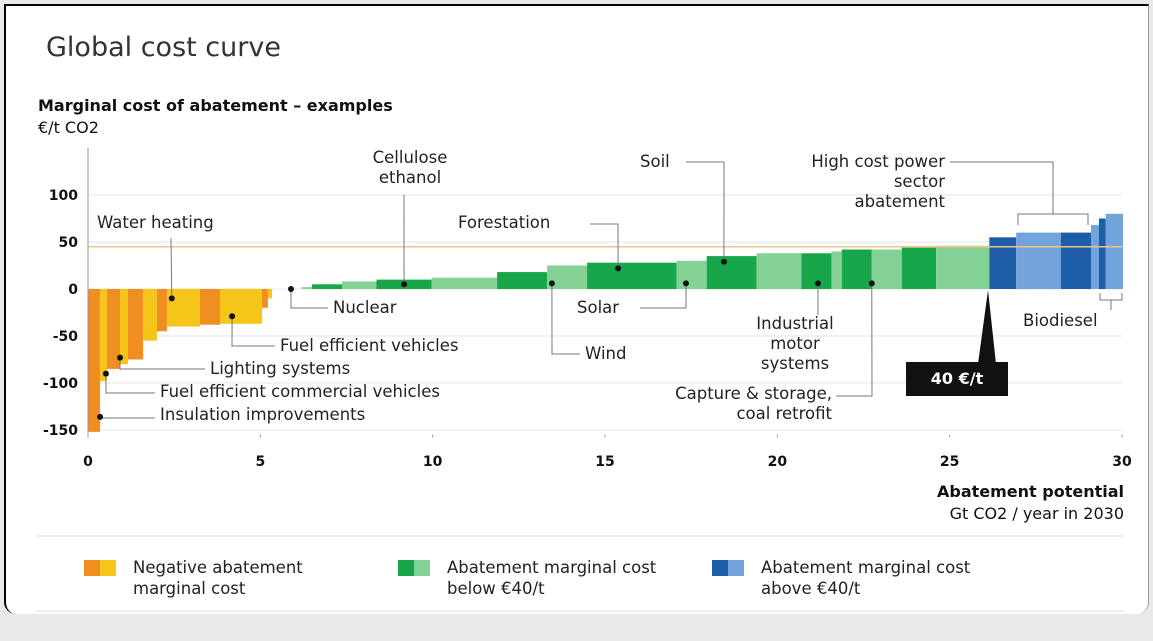 This screenshot has width=1153, height=641. Describe the element at coordinates (753, 403) in the screenshot. I see `annotation-label: Capture & storage, coal retrofit` at that location.